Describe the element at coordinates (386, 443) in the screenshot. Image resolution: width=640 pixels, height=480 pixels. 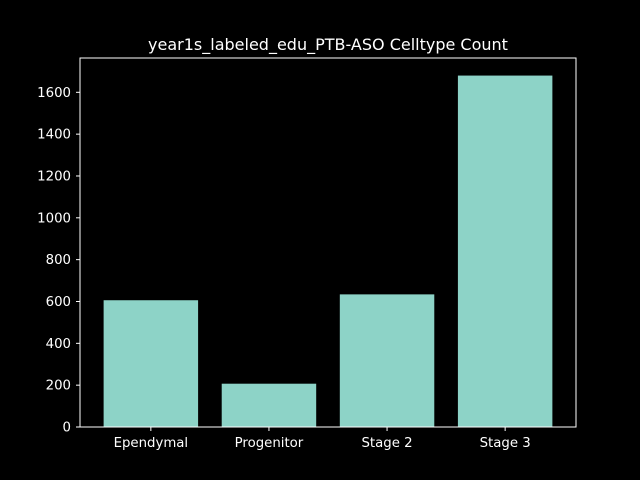
I see `x-tick-label: Stage 2` at that location.